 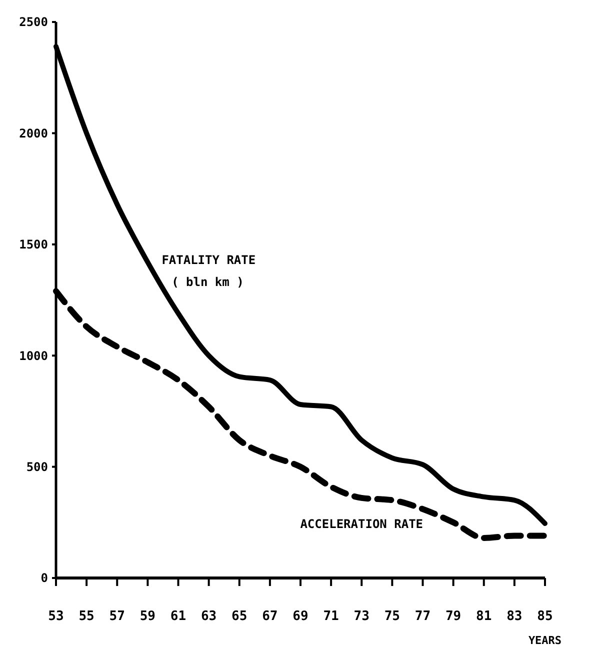 What do you see at coordinates (33, 245) in the screenshot?
I see `y-tick-label: 1500` at bounding box center [33, 245].